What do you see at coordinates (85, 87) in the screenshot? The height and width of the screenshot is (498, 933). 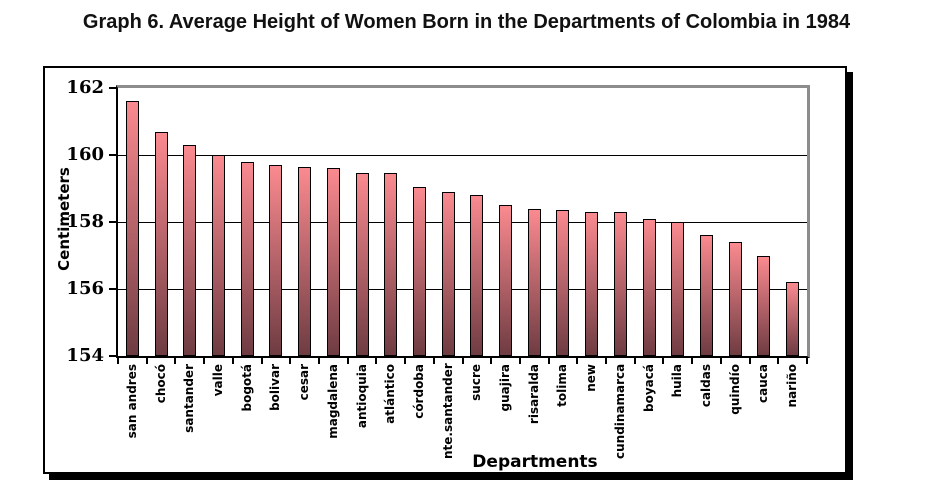 I see `y-tick-label-162: 162` at bounding box center [85, 87].